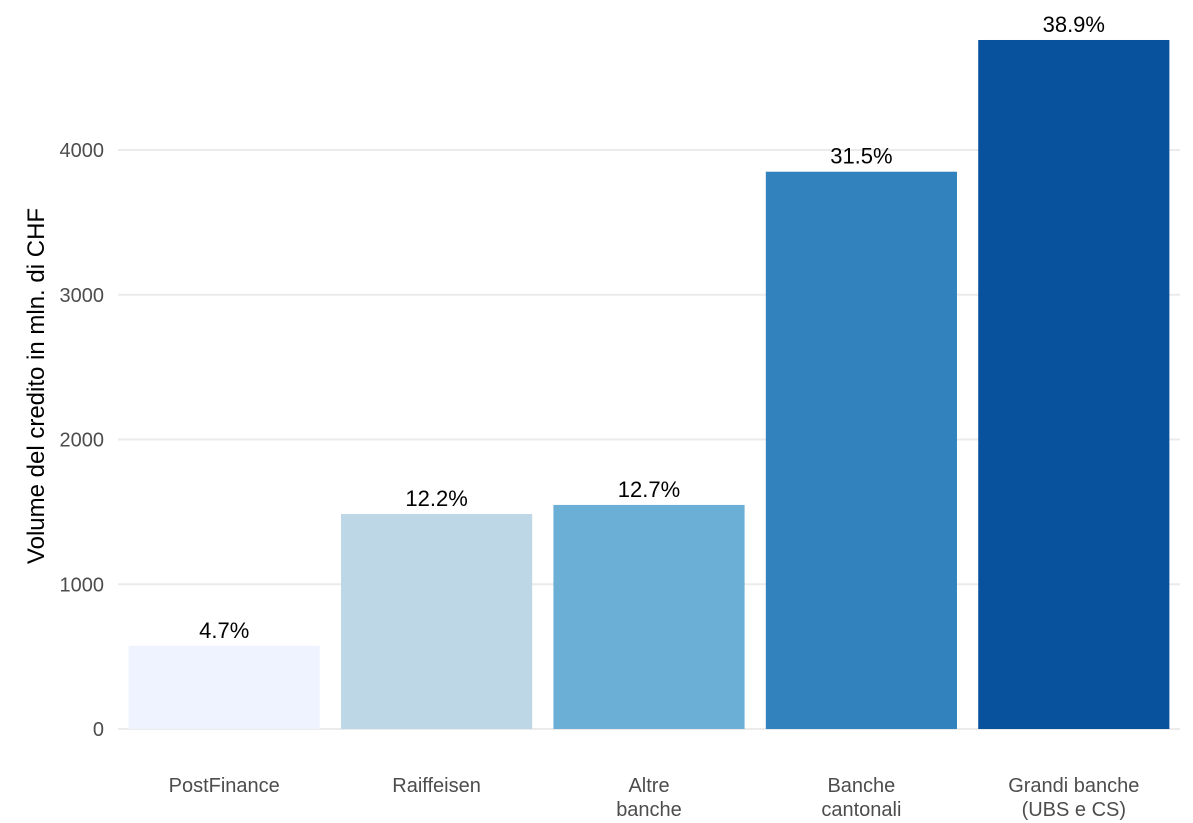 The height and width of the screenshot is (823, 1193). Describe the element at coordinates (1074, 810) in the screenshot. I see `x-tick-label: (UBS e CS)` at that location.